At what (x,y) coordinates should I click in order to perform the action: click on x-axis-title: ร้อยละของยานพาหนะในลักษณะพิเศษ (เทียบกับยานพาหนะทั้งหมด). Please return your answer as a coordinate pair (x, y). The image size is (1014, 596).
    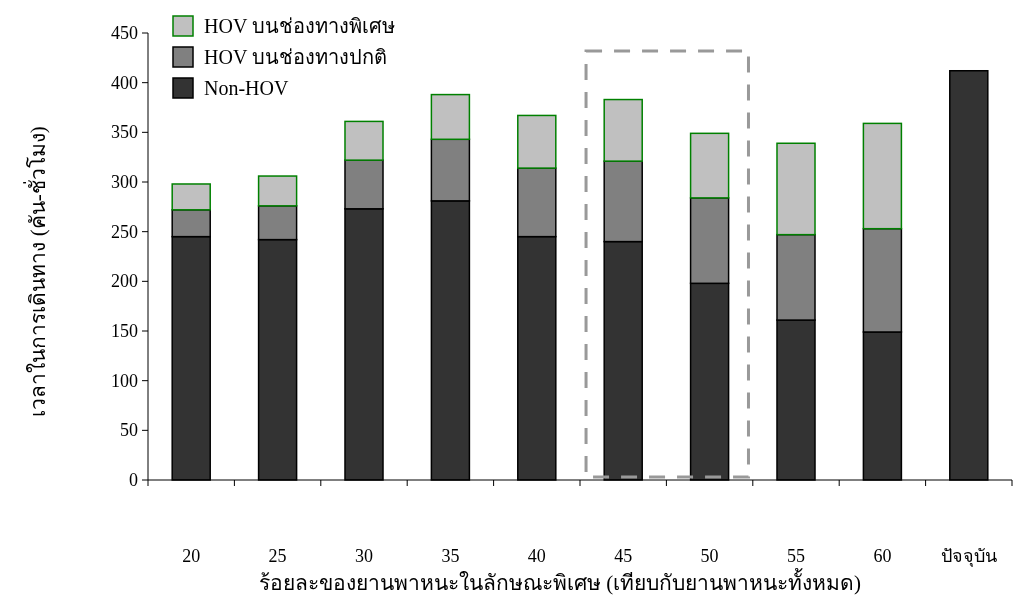
    Looking at the image, I should click on (560, 581).